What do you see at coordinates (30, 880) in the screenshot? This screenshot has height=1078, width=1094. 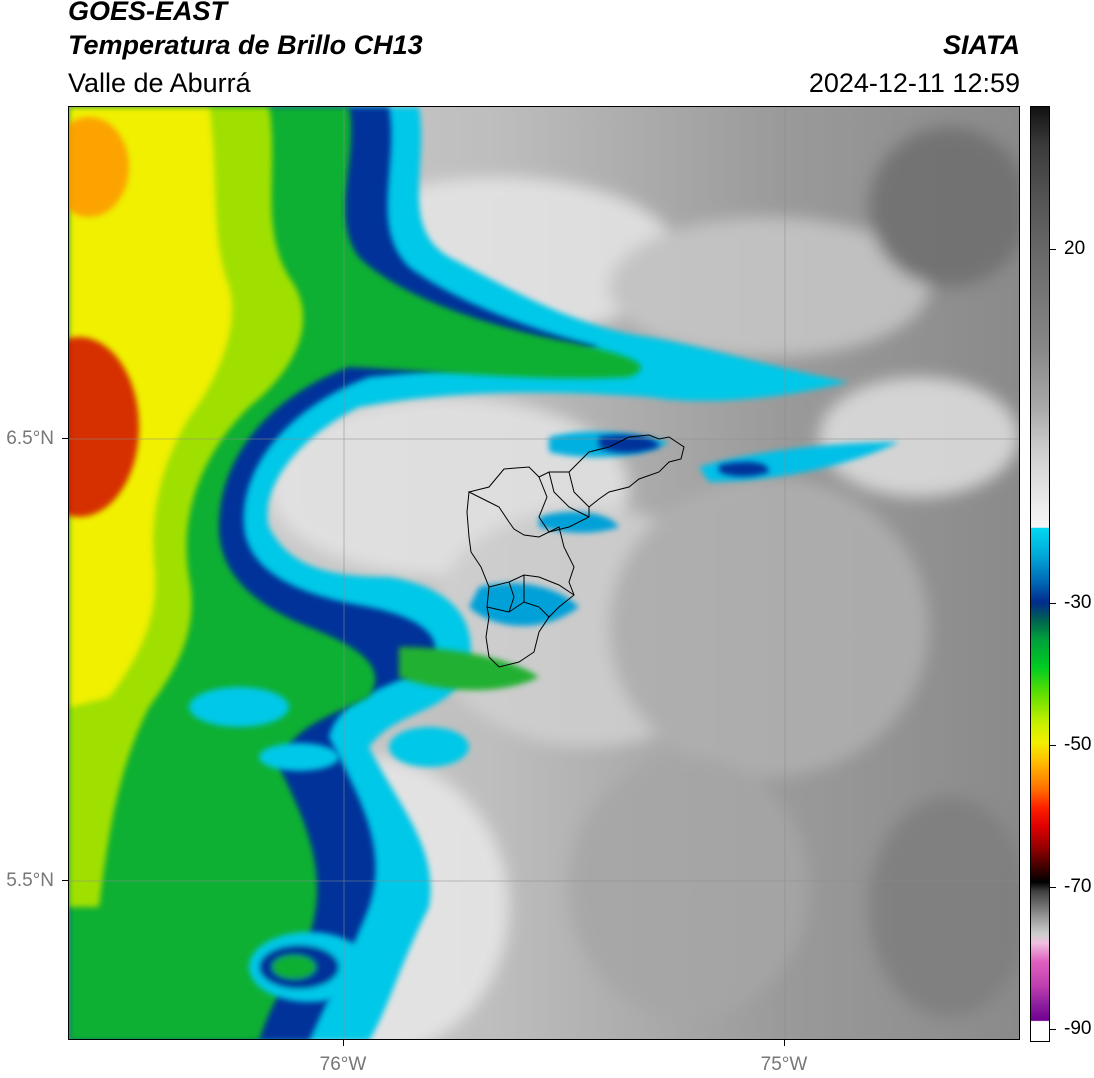 I see `lat-label-5-5n: 5.5°N` at bounding box center [30, 880].